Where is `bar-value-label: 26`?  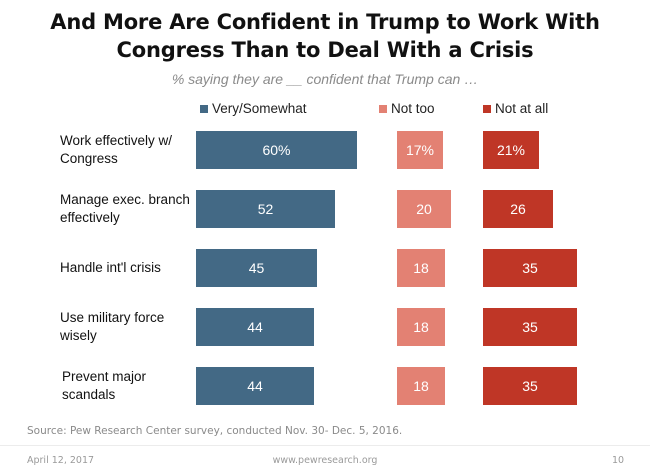 bar-value-label: 26 is located at coordinates (518, 209).